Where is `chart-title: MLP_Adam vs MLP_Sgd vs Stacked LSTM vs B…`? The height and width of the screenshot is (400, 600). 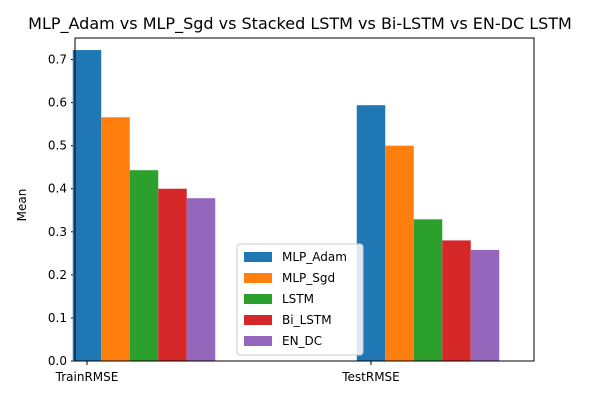
chart-title: MLP_Adam vs MLP_Sgd vs Stacked LSTM vs B… is located at coordinates (300, 24).